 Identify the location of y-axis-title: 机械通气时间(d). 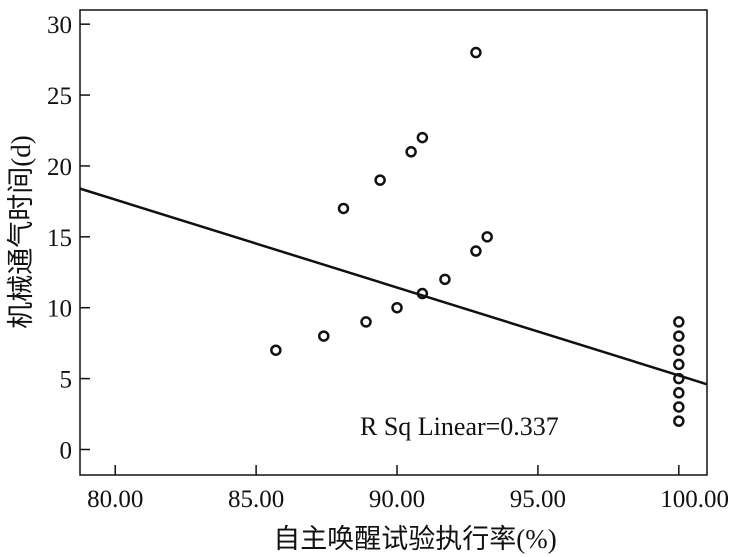
(21, 231).